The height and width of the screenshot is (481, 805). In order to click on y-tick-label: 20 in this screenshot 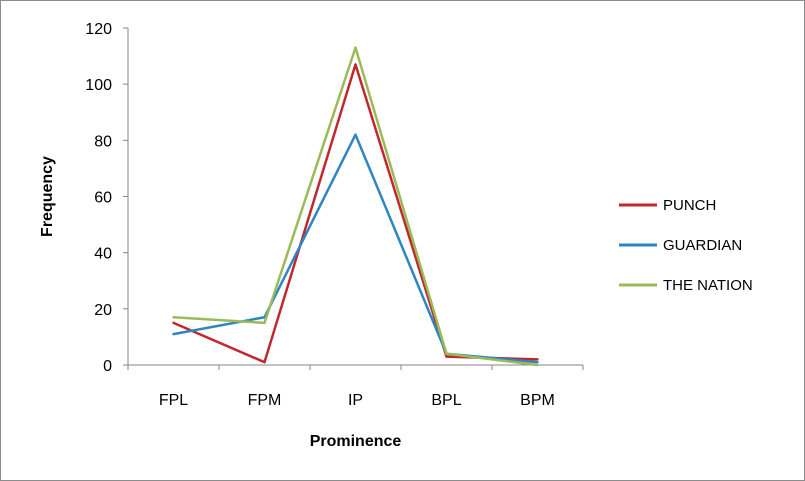, I will do `click(103, 310)`.